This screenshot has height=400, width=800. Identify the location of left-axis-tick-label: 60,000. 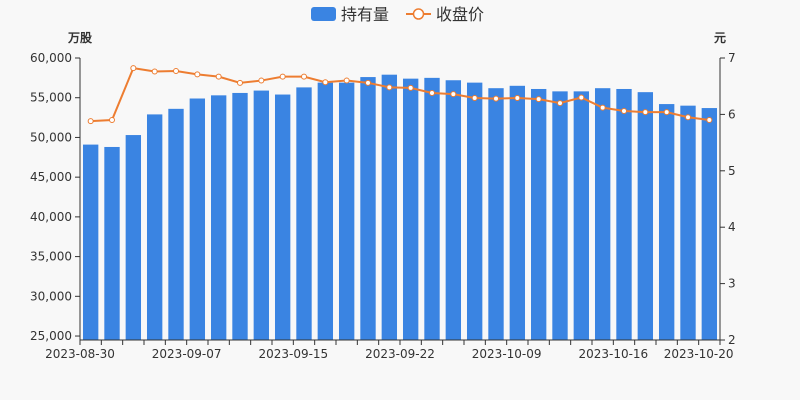
(51, 58).